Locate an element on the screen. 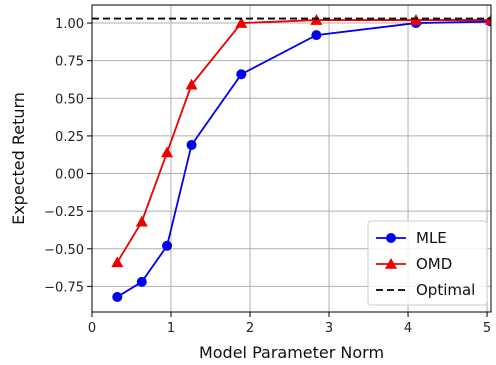 This screenshot has width=496, height=365. legend-item-omd: OMD is located at coordinates (414, 264).